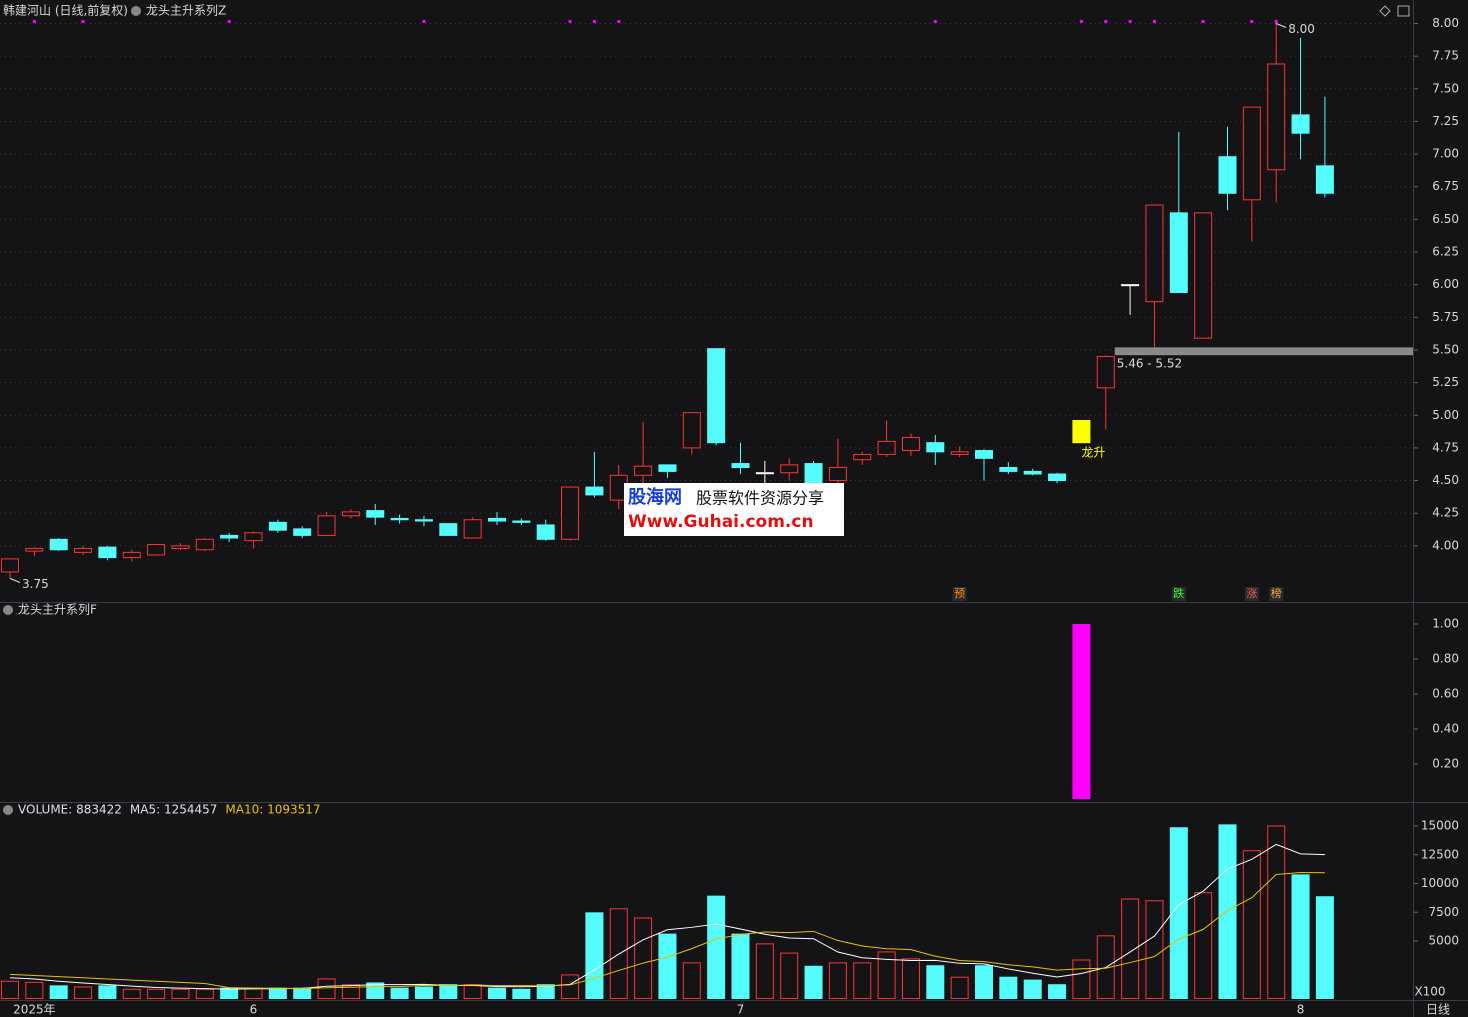 This screenshot has height=1017, width=1468. Describe the element at coordinates (1301, 29) in the screenshot. I see `extreme-label: 8.00` at that location.